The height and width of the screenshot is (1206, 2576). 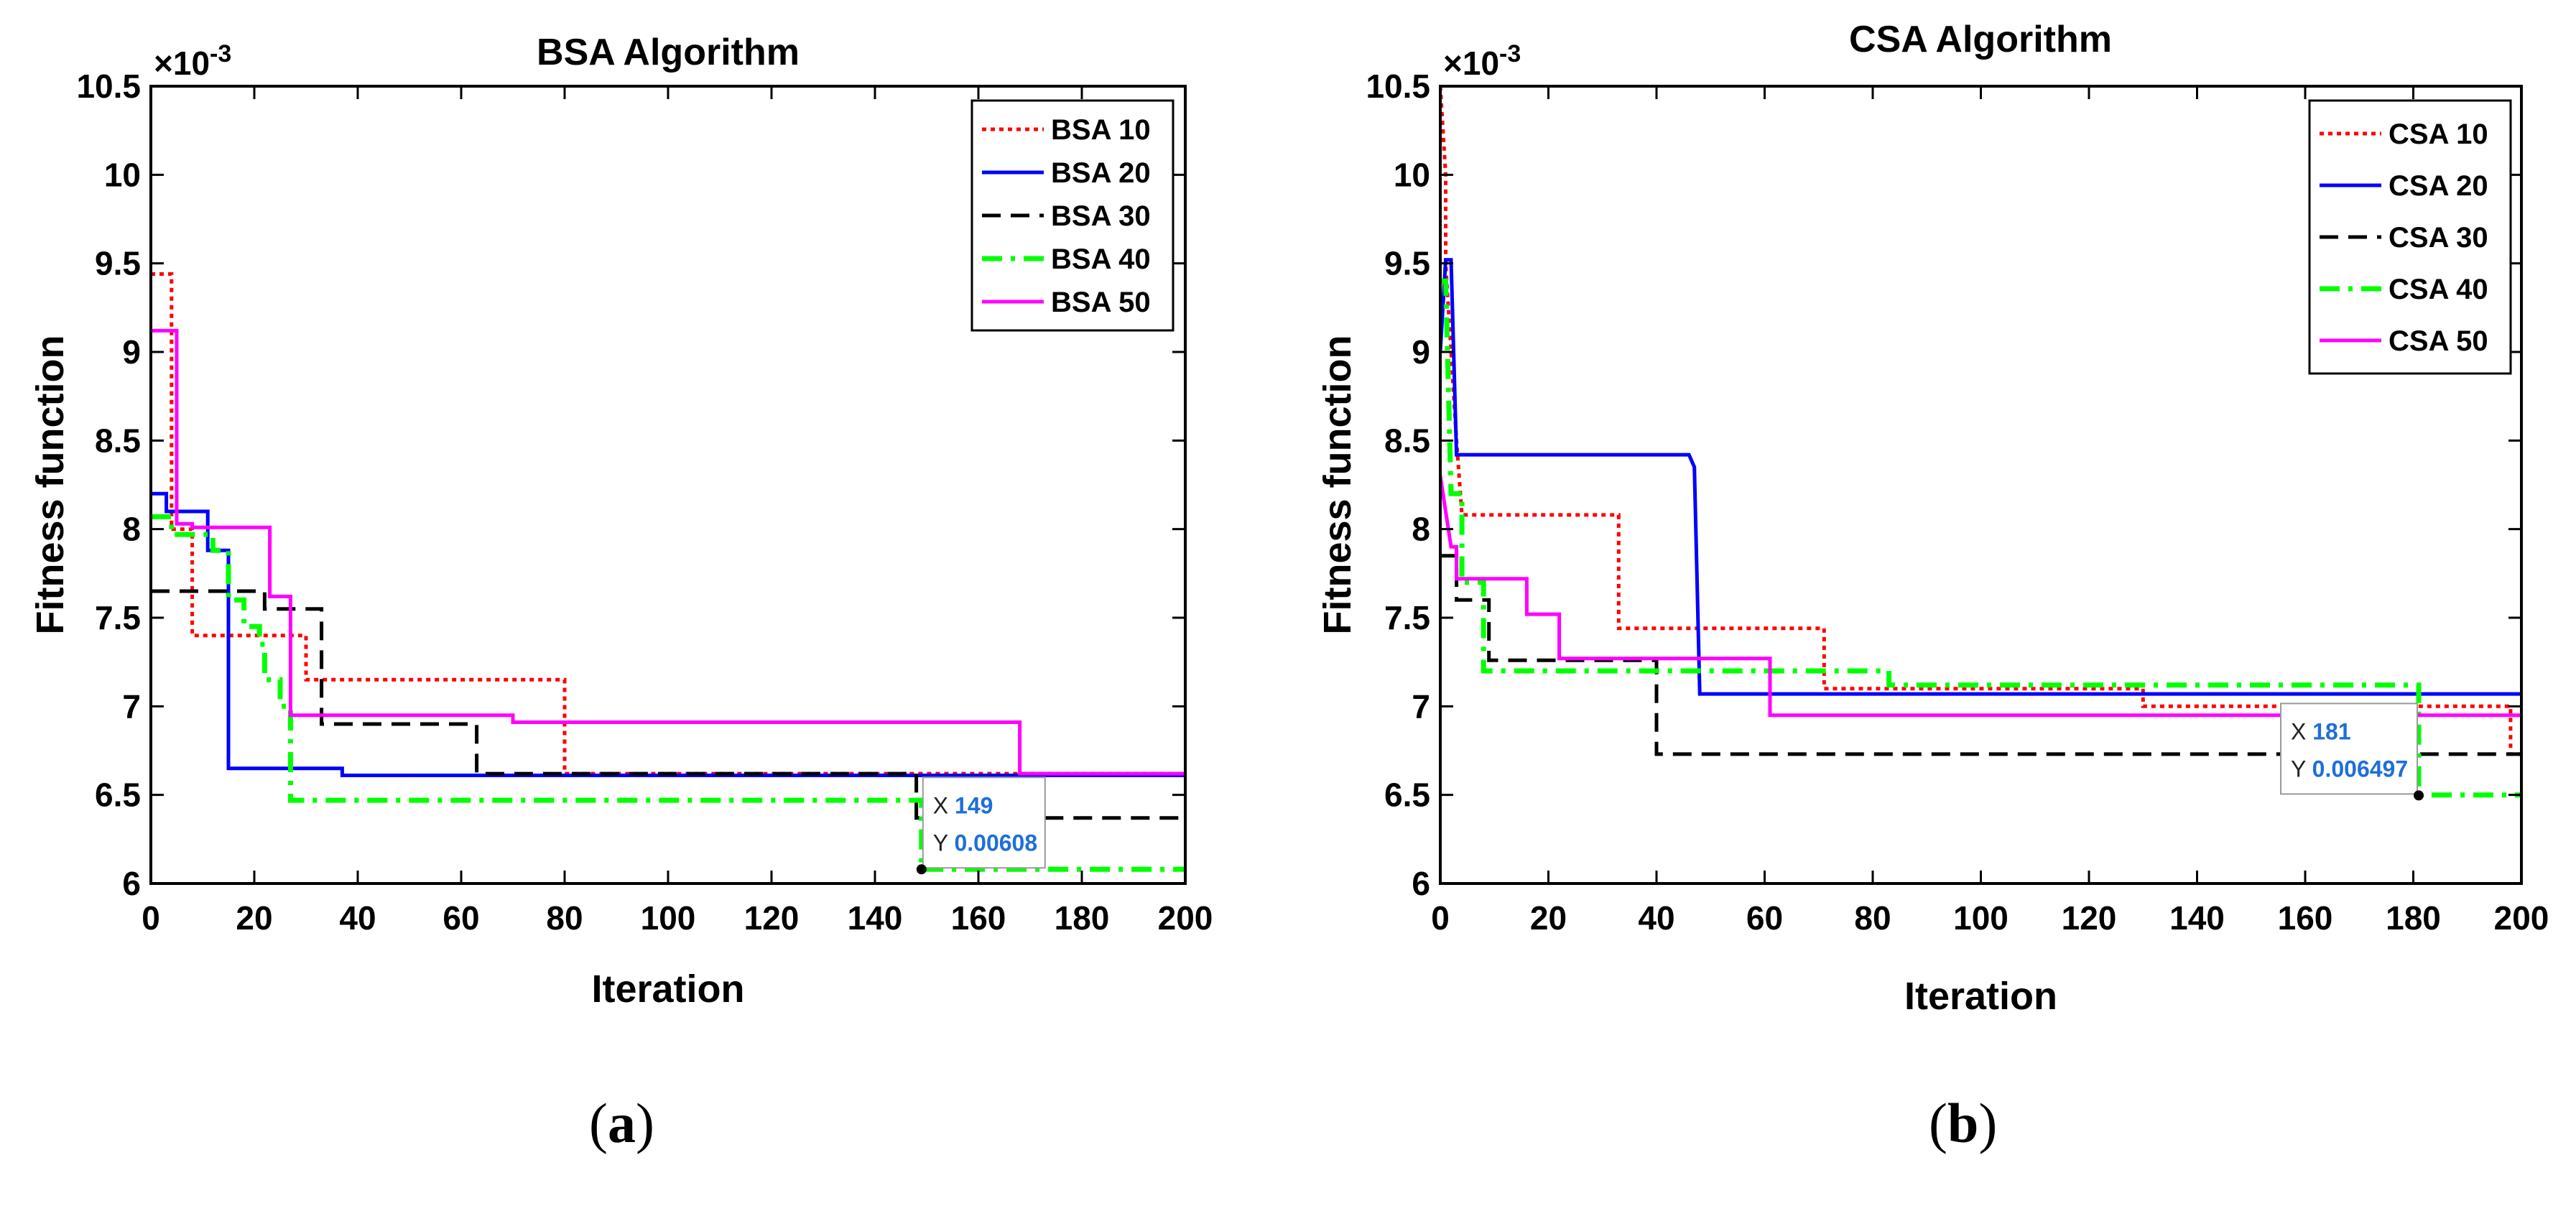 What do you see at coordinates (2305, 918) in the screenshot?
I see `chart-2-xtick-label: 160` at bounding box center [2305, 918].